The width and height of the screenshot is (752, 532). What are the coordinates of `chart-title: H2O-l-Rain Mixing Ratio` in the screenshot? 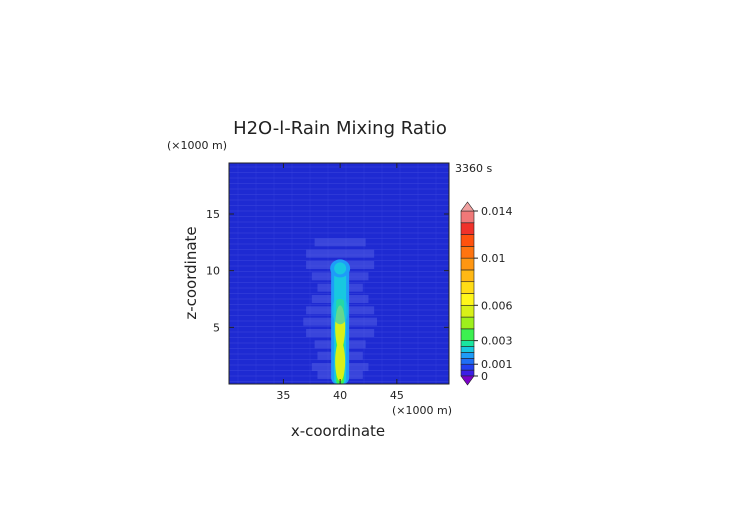 It's located at (340, 128).